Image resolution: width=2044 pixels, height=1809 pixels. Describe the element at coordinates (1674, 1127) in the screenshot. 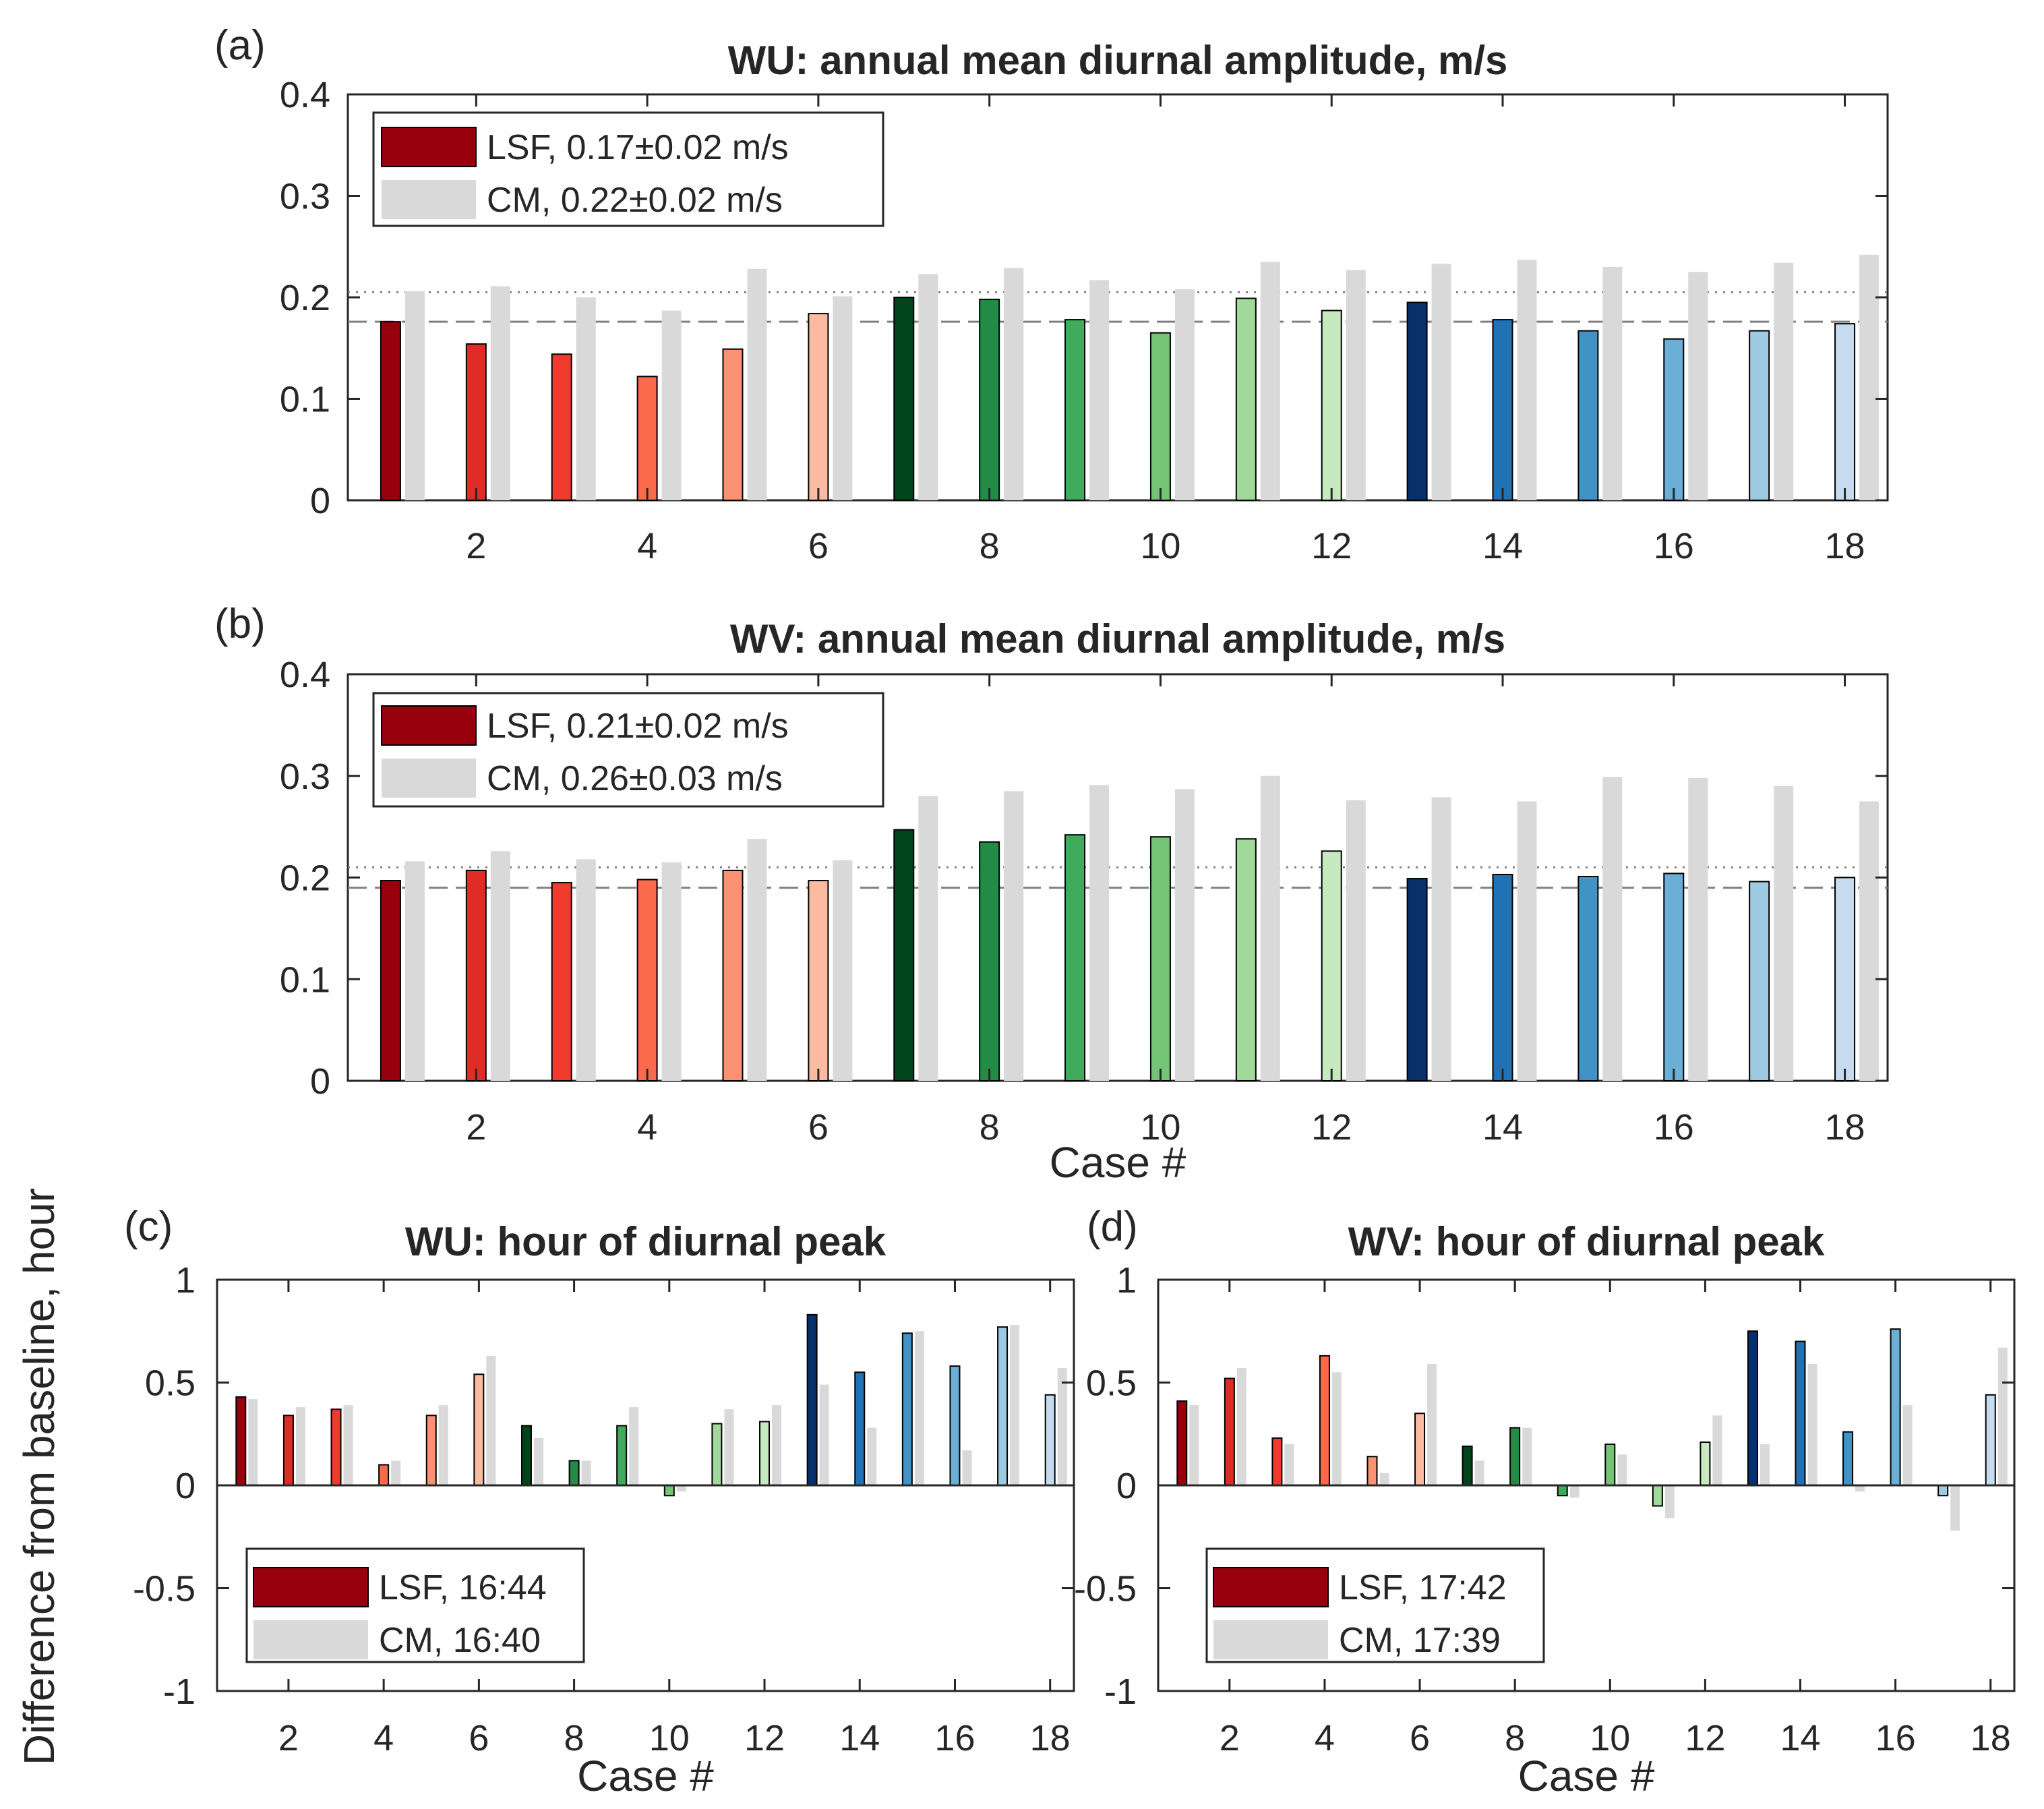

I see `x-tick-label: 16` at that location.